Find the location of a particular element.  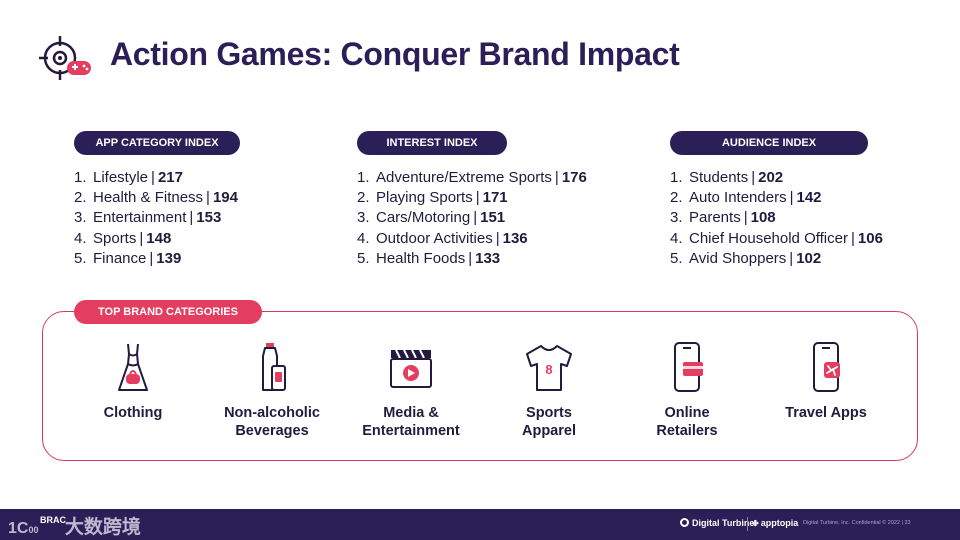

list-item: 3. Parents | 108 is located at coordinates (723, 218).